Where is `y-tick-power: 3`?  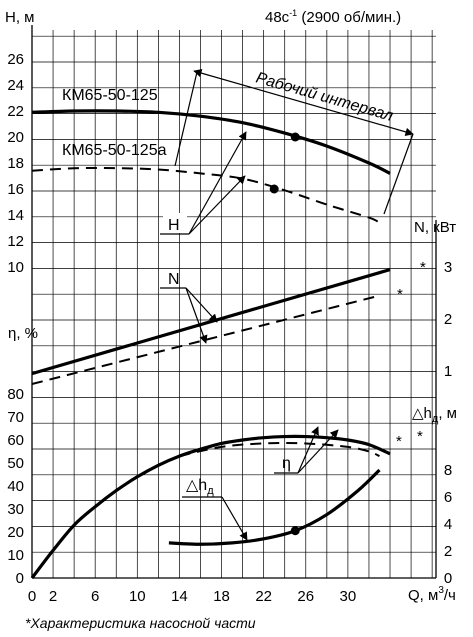
y-tick-power: 3 is located at coordinates (448, 267).